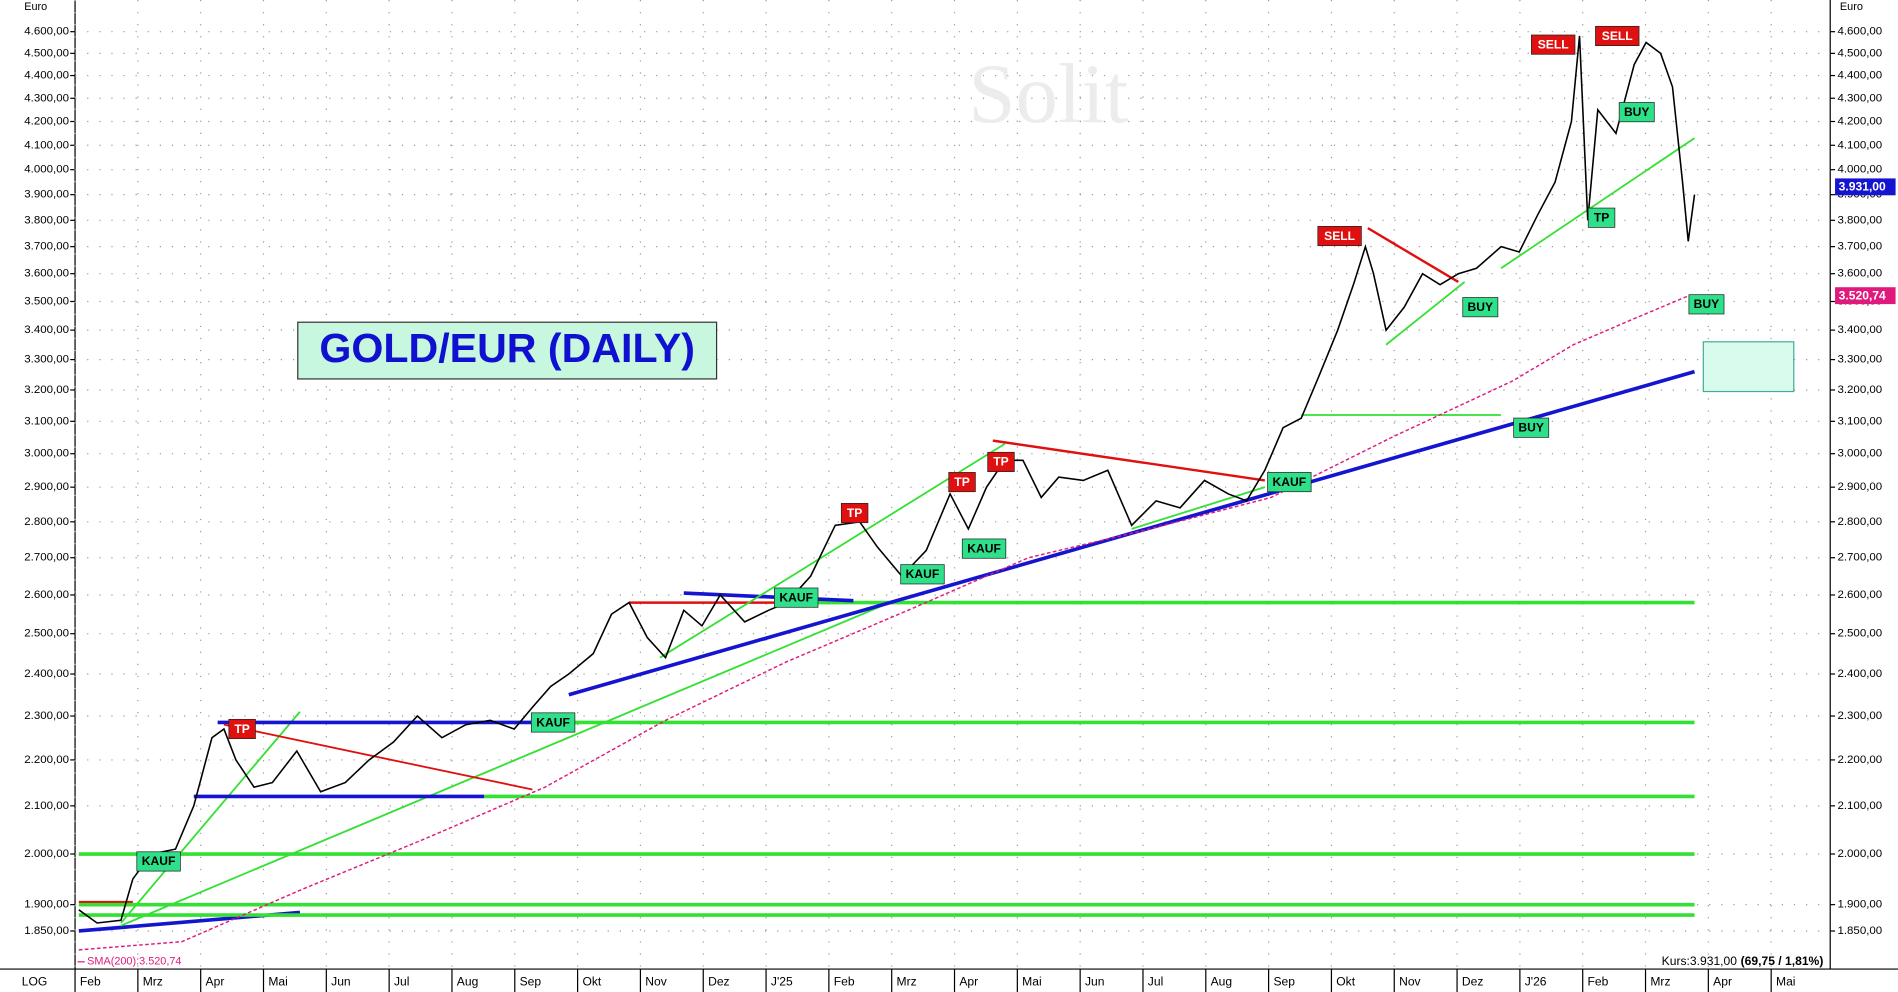 The height and width of the screenshot is (992, 1898). What do you see at coordinates (1536, 982) in the screenshot?
I see `x-tick-label: J'26` at bounding box center [1536, 982].